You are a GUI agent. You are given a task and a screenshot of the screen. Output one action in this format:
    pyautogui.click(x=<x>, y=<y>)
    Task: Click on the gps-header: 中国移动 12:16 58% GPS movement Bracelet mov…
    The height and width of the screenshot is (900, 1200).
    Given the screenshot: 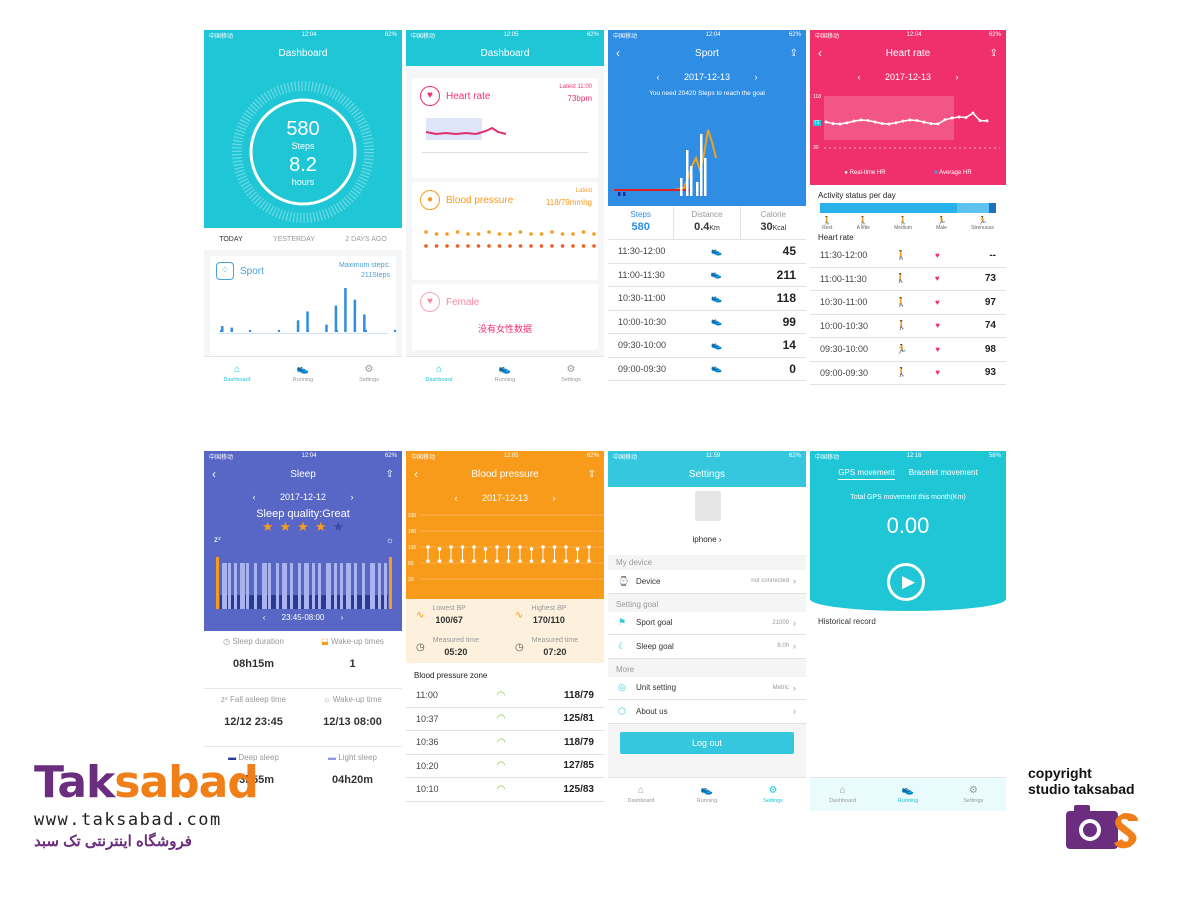 What is the action you would take?
    pyautogui.click(x=908, y=531)
    